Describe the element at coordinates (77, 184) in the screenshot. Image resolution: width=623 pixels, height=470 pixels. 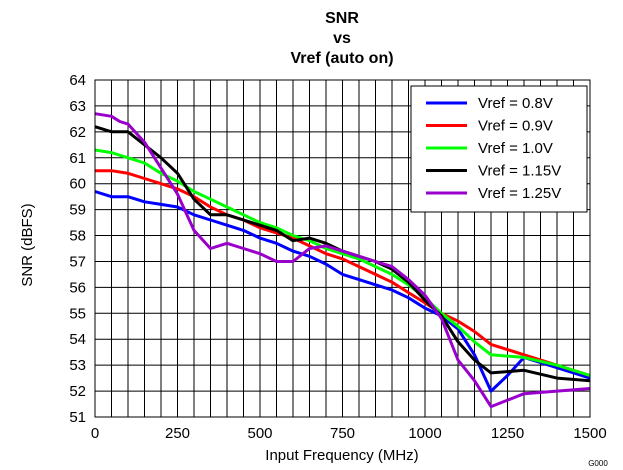
I see `y-tick-label: 60` at that location.